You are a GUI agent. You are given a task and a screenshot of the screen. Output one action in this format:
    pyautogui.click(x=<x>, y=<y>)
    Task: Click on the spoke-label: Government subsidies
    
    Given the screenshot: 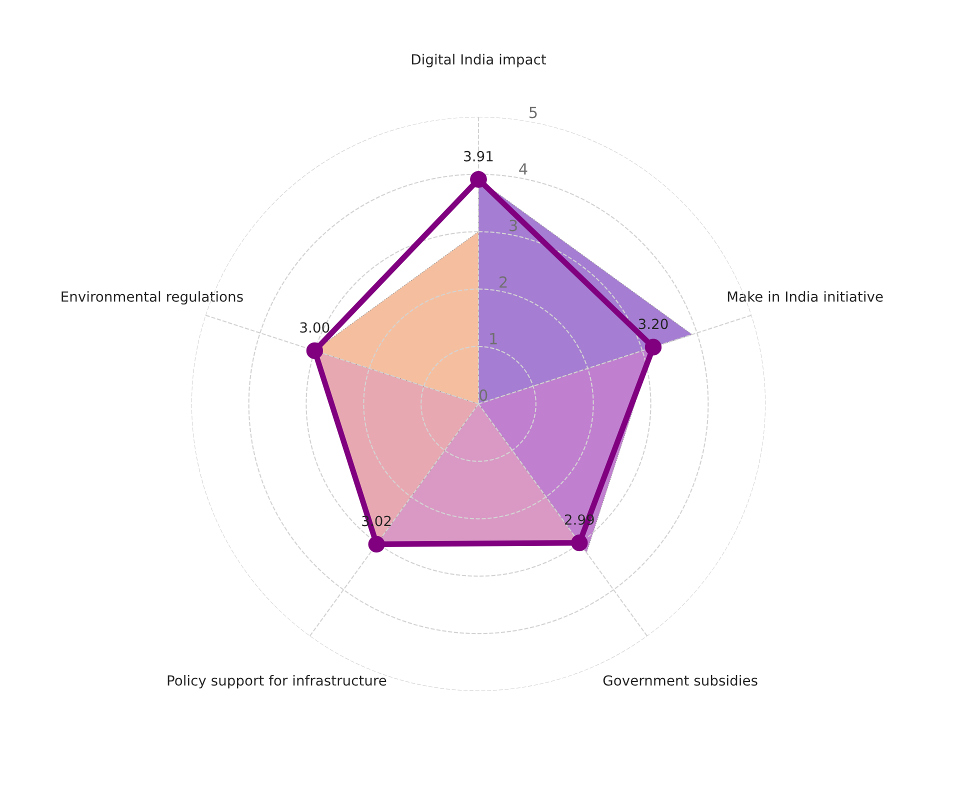 What is the action you would take?
    pyautogui.click(x=680, y=680)
    